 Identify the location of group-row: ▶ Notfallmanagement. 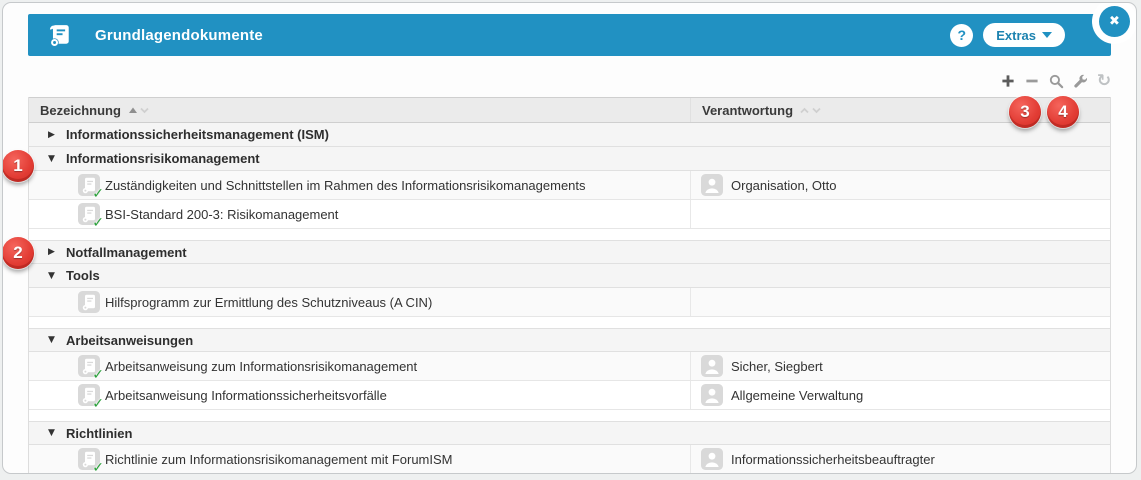
(569, 252).